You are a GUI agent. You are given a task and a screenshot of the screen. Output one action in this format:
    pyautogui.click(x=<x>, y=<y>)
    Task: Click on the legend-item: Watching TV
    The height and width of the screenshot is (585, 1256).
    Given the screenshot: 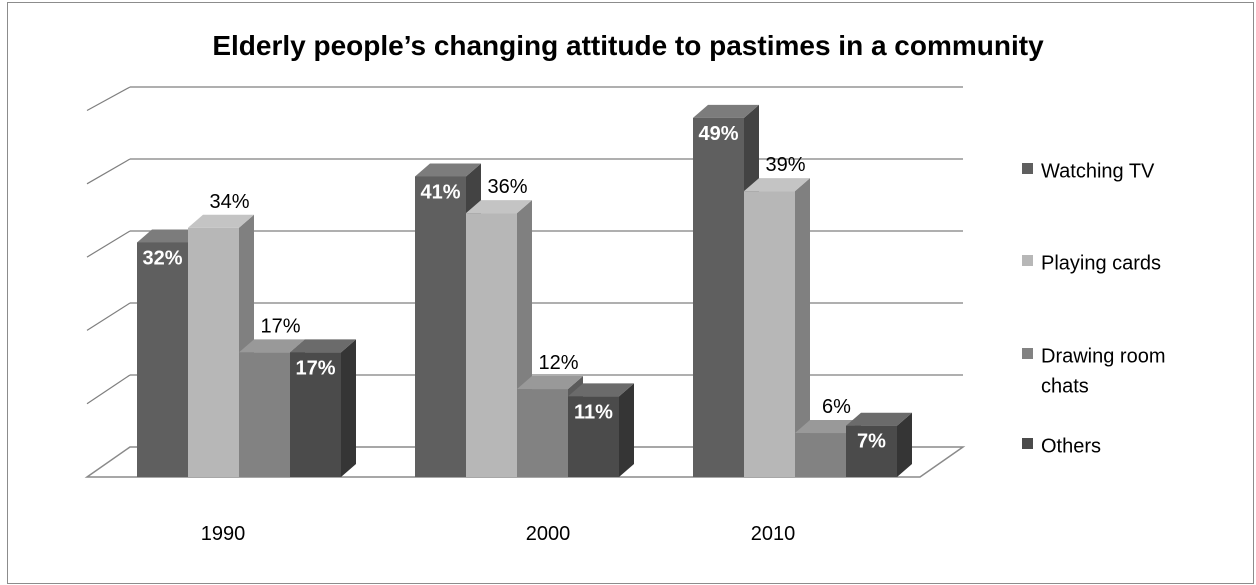 What is the action you would take?
    pyautogui.click(x=1088, y=171)
    